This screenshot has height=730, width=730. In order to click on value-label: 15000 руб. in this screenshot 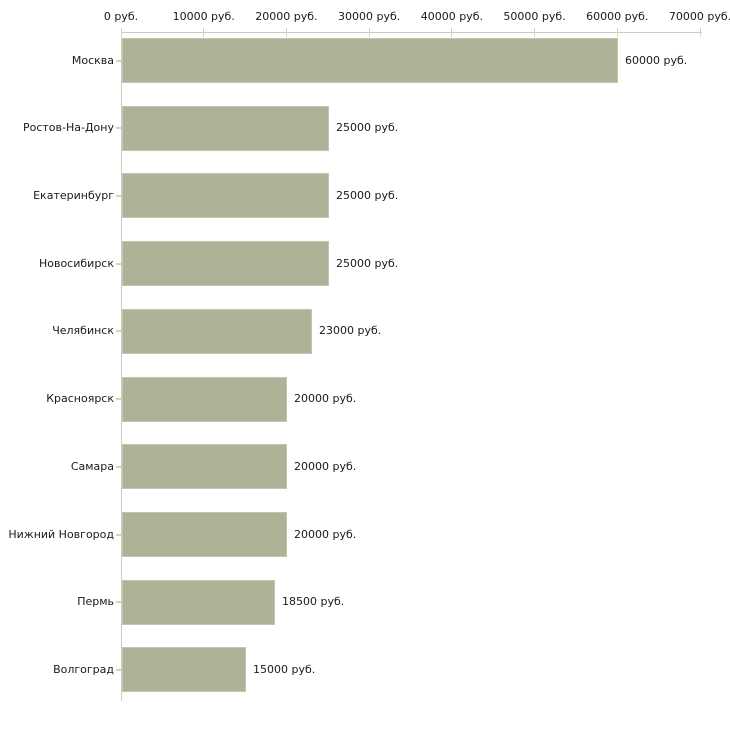, I will do `click(284, 669)`.